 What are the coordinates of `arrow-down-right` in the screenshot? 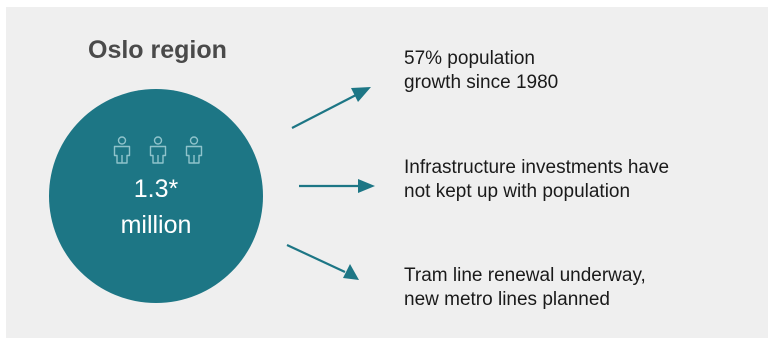 It's located at (322, 262).